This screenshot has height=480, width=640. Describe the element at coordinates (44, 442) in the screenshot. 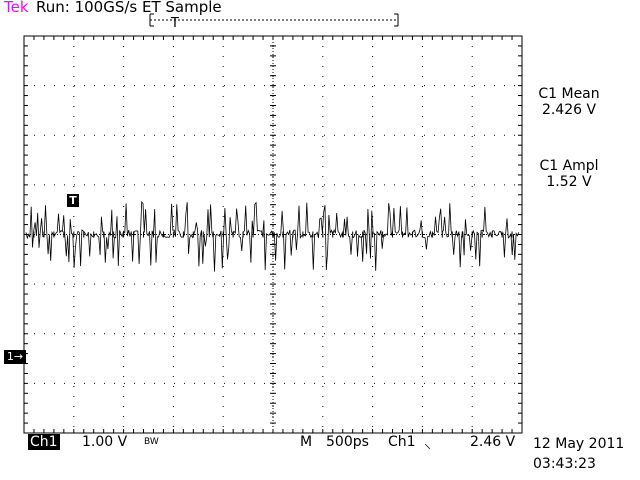

I see `channel-label: Ch1` at that location.